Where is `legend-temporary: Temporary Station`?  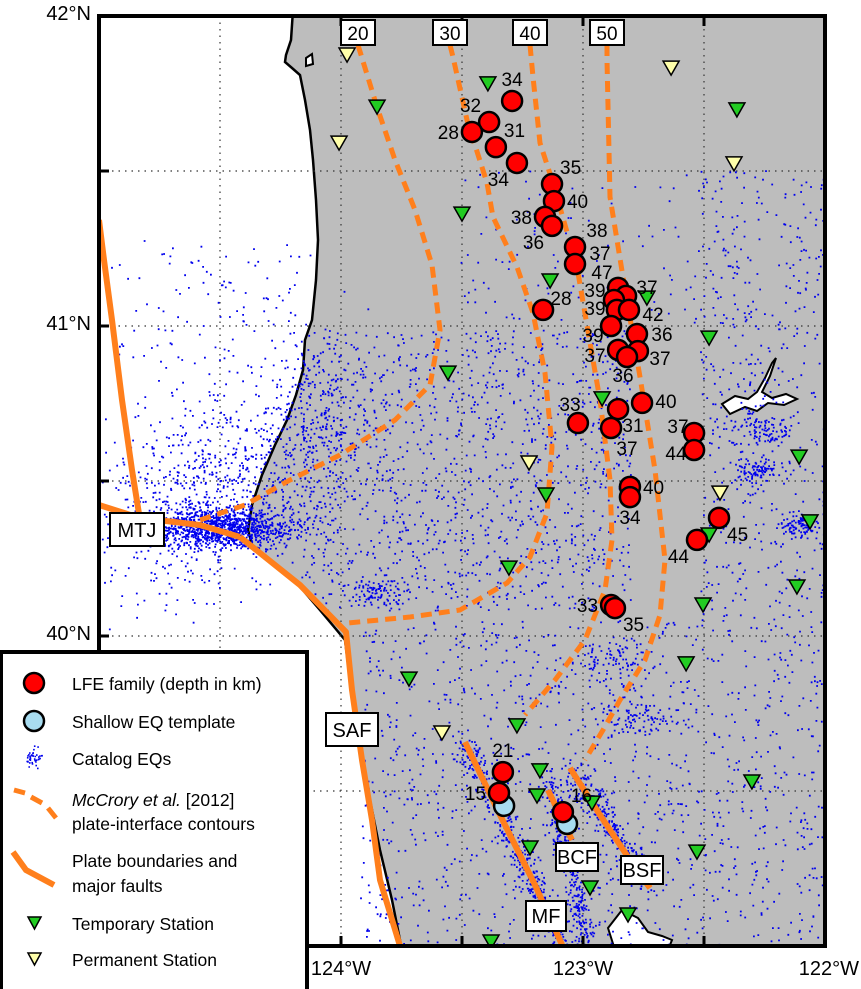 legend-temporary: Temporary Station is located at coordinates (143, 924).